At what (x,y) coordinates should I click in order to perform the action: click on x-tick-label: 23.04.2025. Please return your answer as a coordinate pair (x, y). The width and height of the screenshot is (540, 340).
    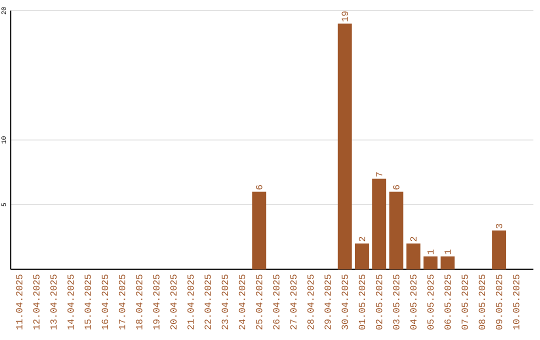
    Looking at the image, I should click on (225, 302).